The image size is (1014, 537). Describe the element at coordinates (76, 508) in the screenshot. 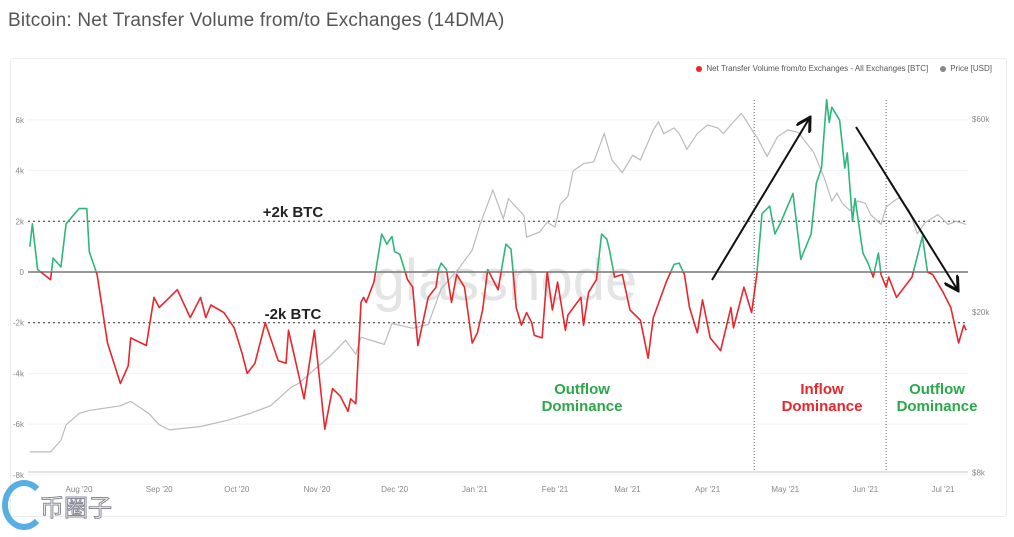

I see `logo-text: 币圈子` at that location.